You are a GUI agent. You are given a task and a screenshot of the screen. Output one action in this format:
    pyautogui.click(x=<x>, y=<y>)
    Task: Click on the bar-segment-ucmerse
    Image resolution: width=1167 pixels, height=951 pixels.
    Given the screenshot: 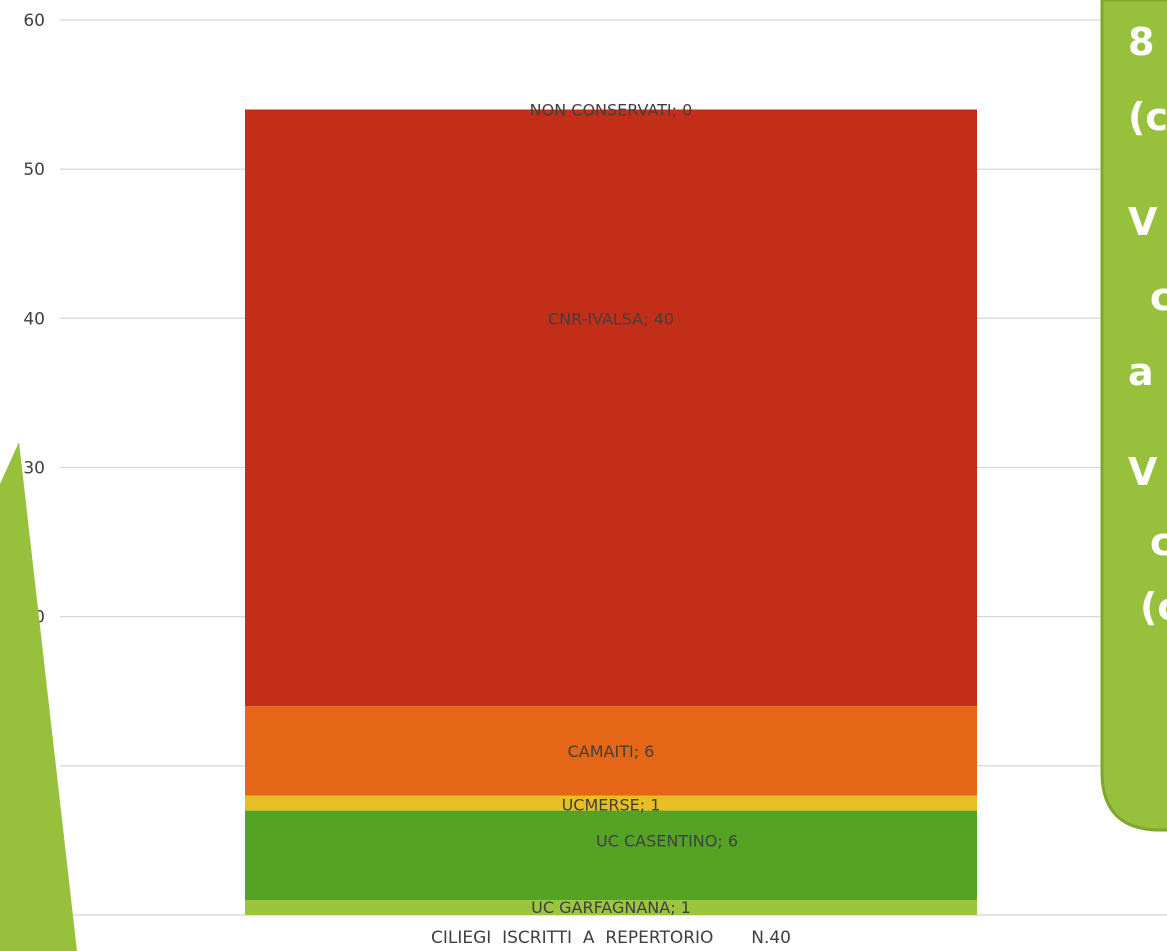 What is the action you would take?
    pyautogui.click(x=611, y=803)
    